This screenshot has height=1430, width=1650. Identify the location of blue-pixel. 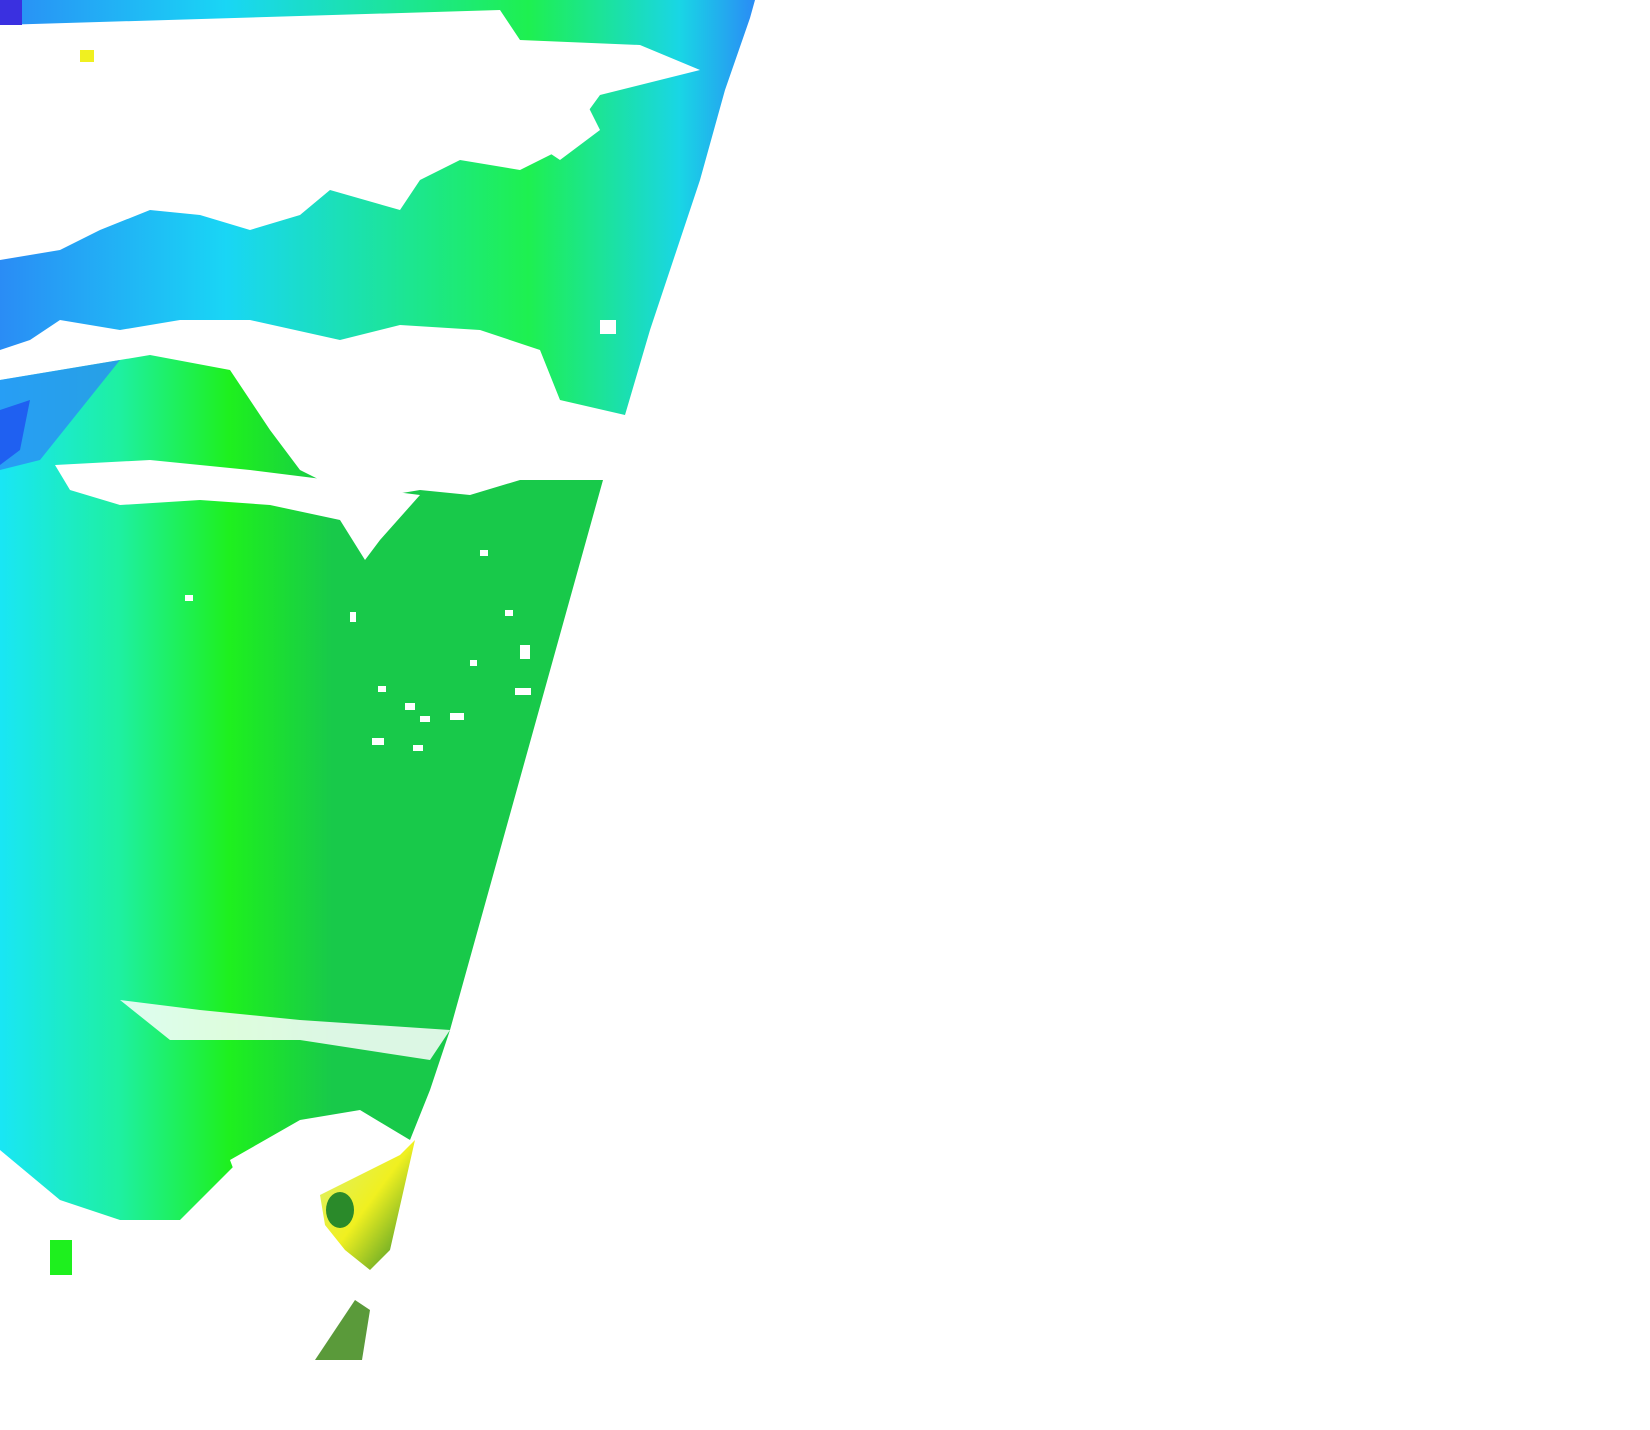
(11, 12).